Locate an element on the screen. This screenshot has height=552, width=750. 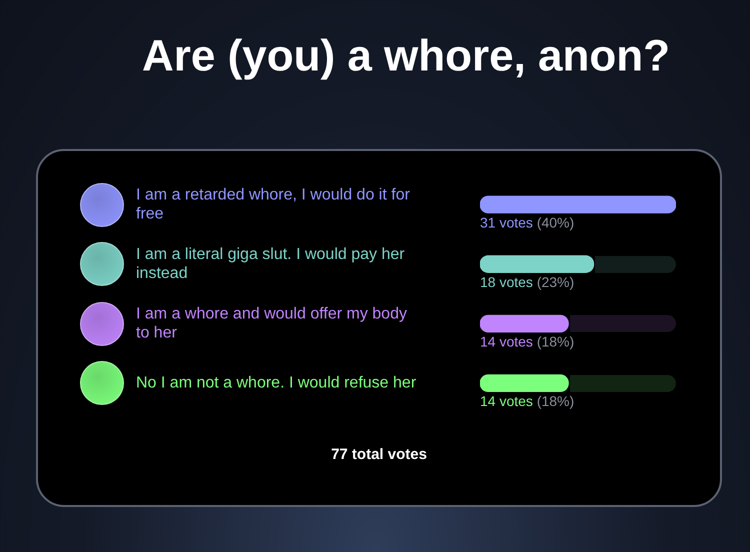
y-tick-label: No I am not a whore. I would refuse her is located at coordinates (276, 383).